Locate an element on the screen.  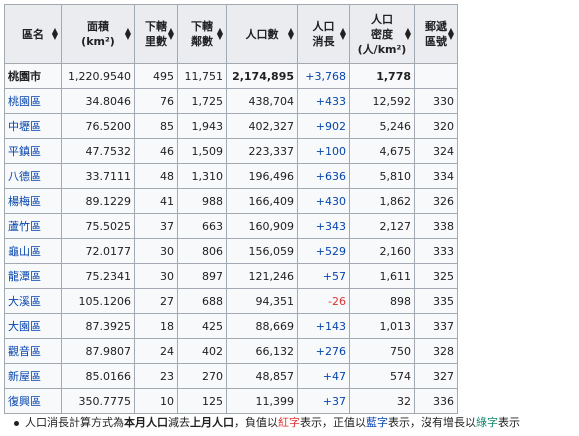
cell-density: 12,592 is located at coordinates (382, 101).